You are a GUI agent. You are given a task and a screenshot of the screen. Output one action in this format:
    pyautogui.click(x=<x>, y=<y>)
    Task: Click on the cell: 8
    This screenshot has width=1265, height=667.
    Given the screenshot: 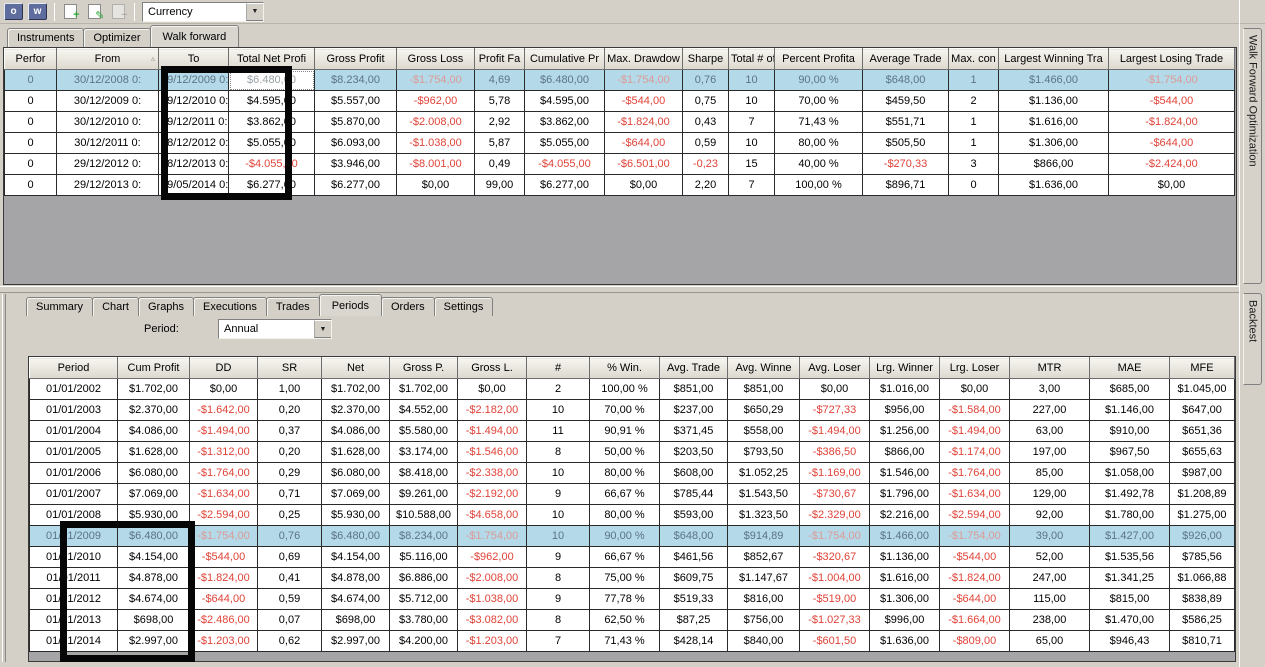 What is the action you would take?
    pyautogui.click(x=558, y=578)
    